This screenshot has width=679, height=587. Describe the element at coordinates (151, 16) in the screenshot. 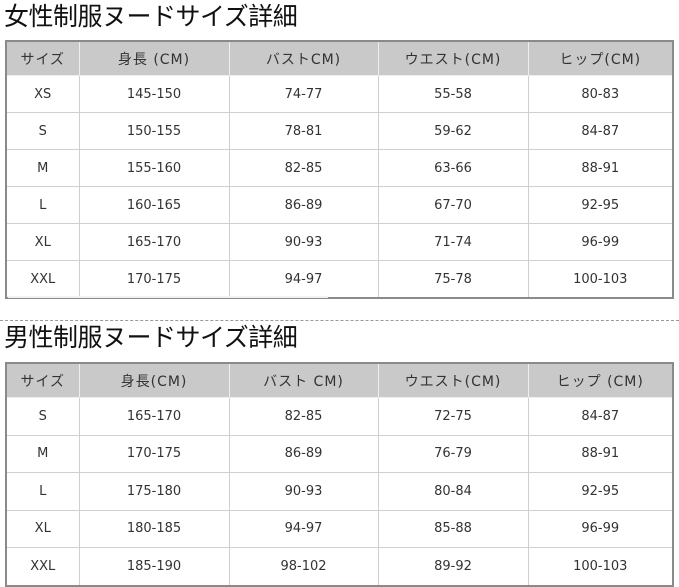

I see `women-size-title: 女性制服ヌードサイズ詳細` at that location.